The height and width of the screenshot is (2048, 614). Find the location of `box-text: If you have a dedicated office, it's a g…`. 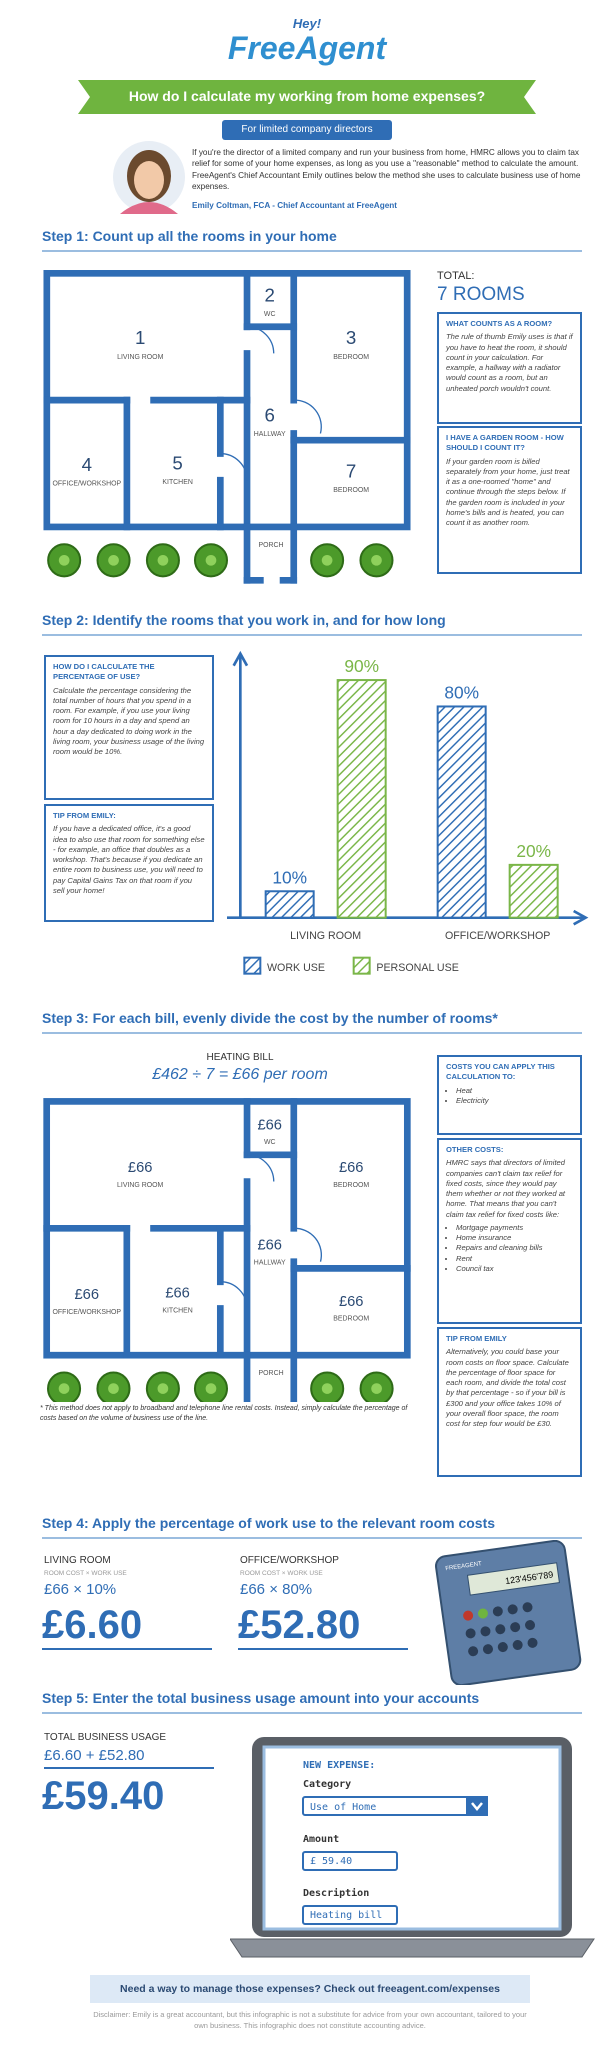

box-text: If you have a dedicated office, it's a g… is located at coordinates (129, 859).